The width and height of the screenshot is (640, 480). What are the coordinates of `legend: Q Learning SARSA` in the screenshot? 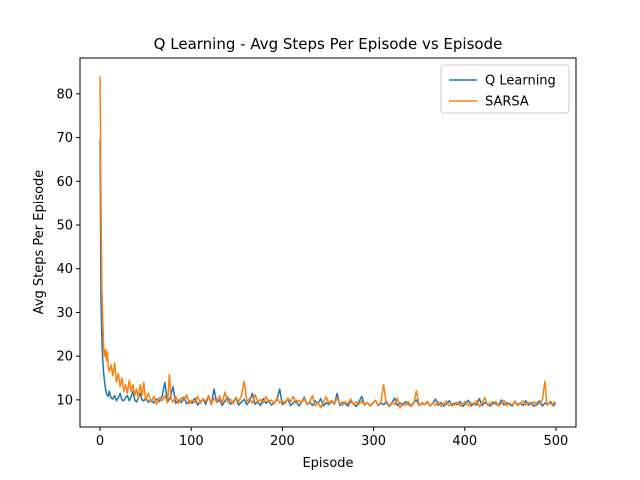 It's located at (505, 89).